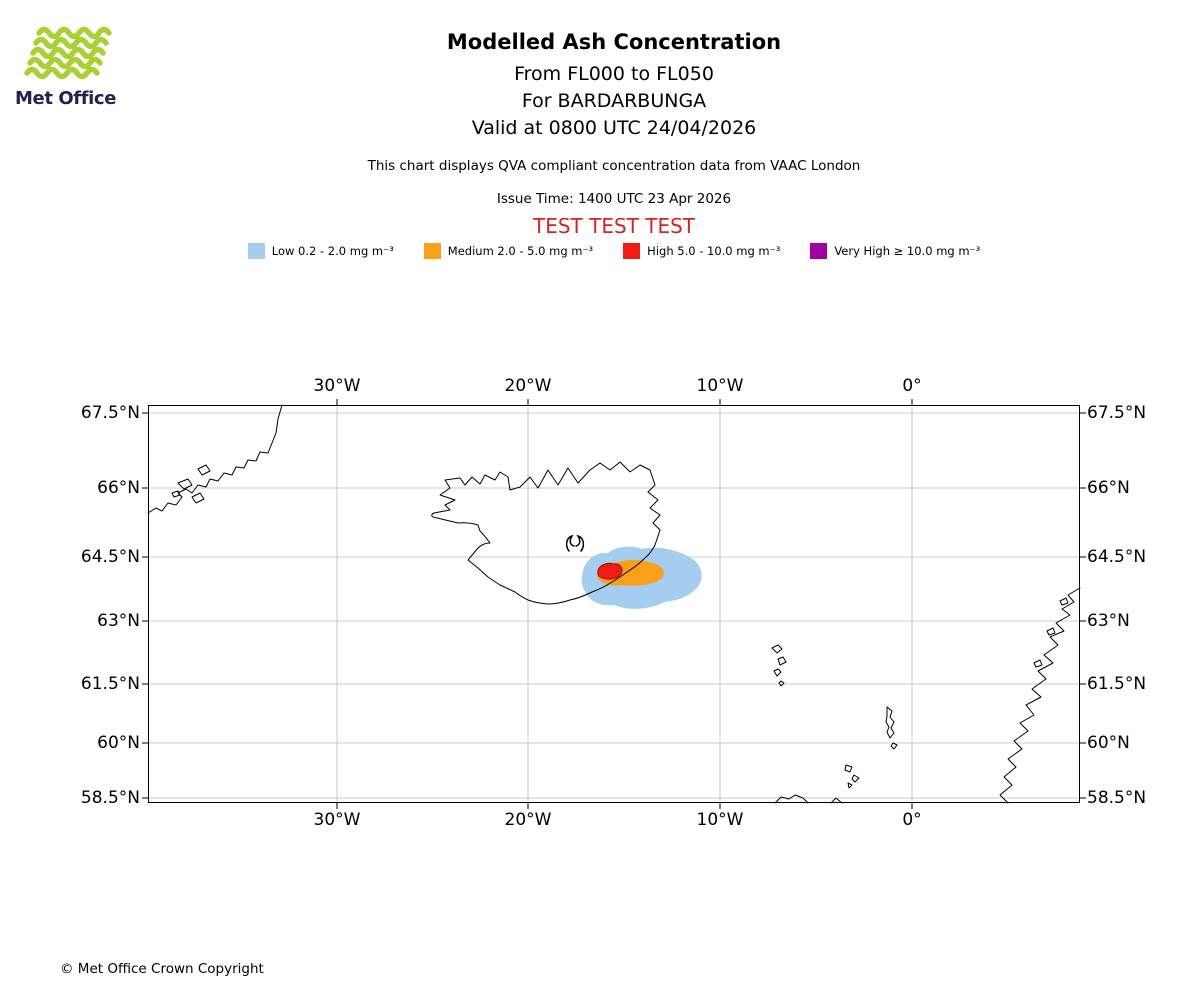 This screenshot has width=1200, height=1000. What do you see at coordinates (110, 798) in the screenshot?
I see `y-tick-left-58-5n: 58.5°N` at bounding box center [110, 798].